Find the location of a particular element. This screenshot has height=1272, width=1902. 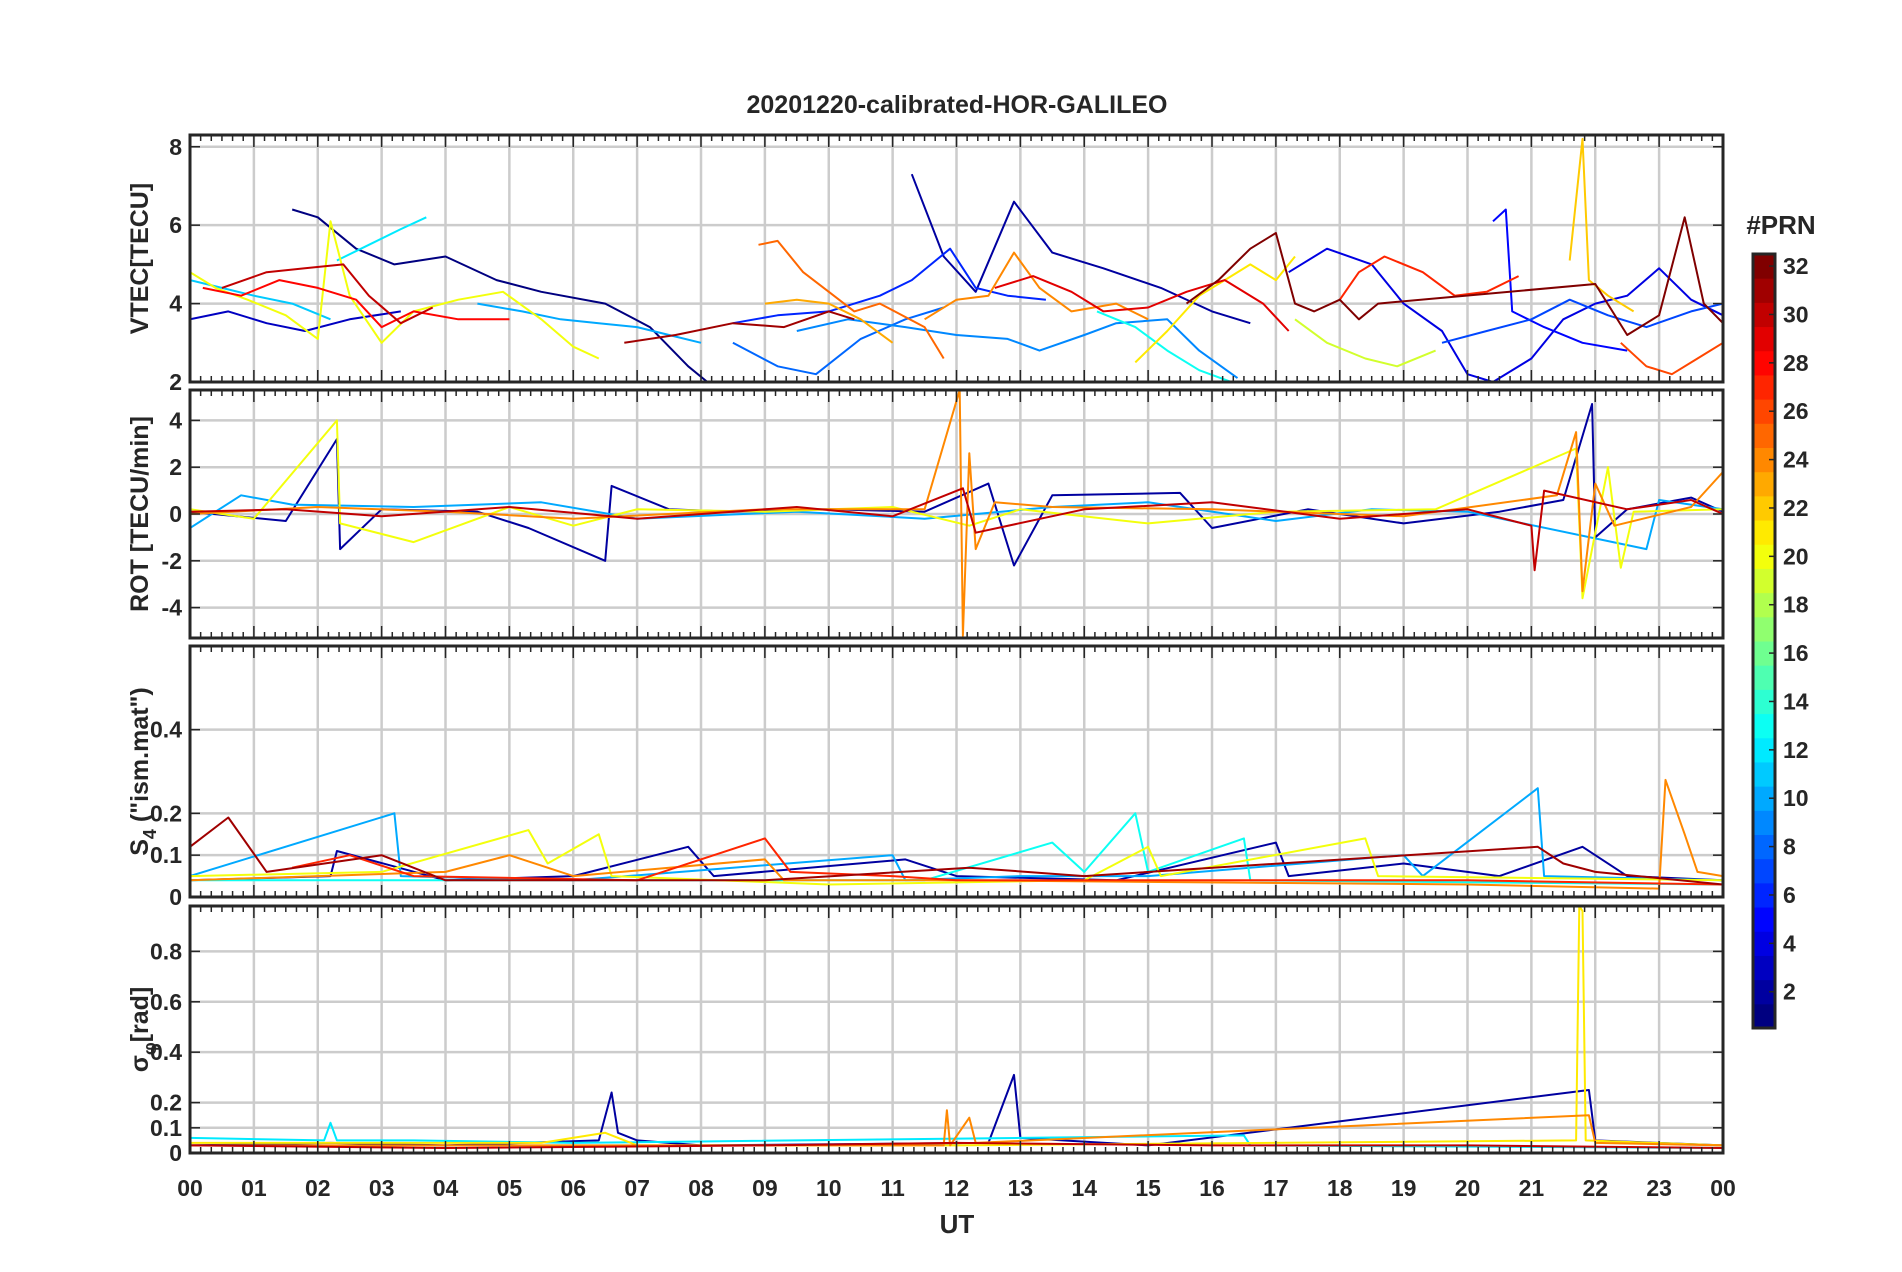

x-tick-label: 13 is located at coordinates (1021, 1188).